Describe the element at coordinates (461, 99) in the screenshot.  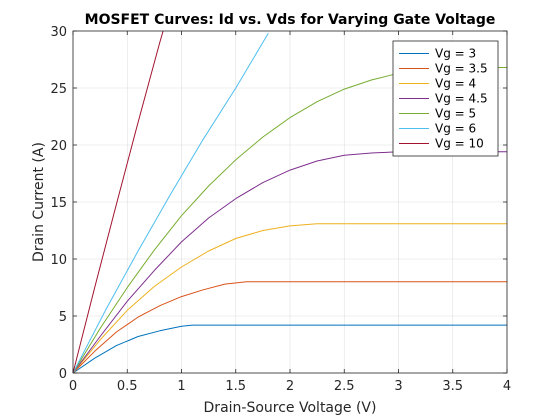
I see `legend-entry-4: Vg = 4.5` at that location.